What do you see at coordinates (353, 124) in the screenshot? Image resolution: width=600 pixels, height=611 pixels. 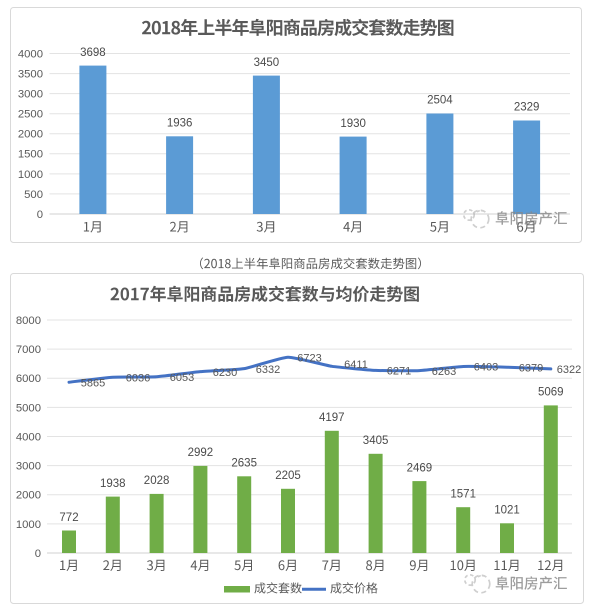 I see `svg-text: 1930` at bounding box center [353, 124].